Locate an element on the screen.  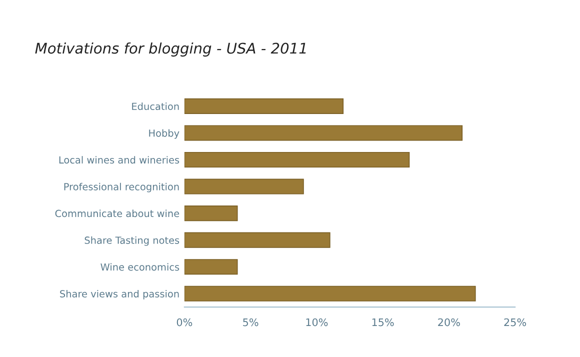
y-tick-label: Education is located at coordinates (155, 106).